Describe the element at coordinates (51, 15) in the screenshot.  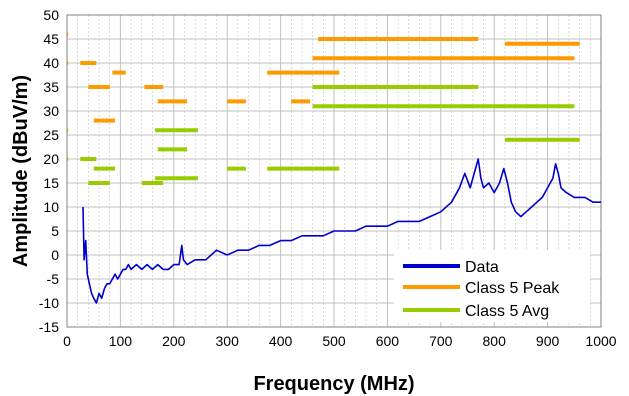
I see `y-tick-label: 50` at that location.